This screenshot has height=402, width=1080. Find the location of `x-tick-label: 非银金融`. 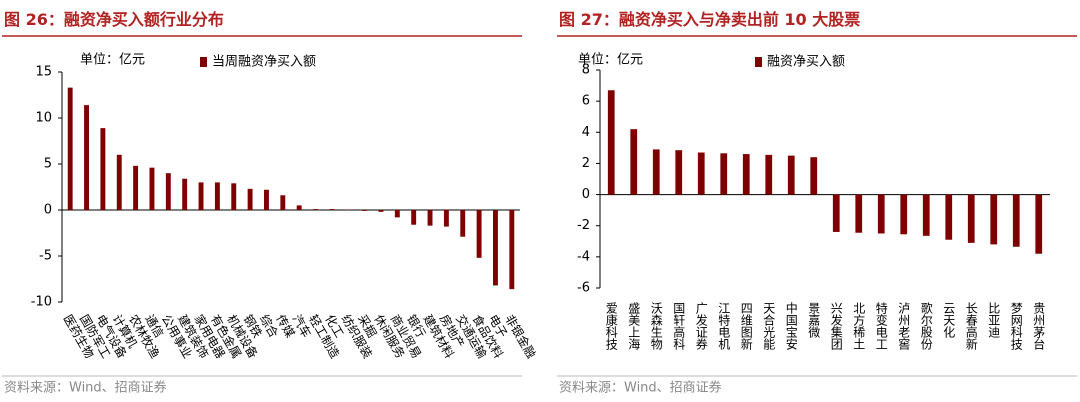

x-tick-label: 非银金融 is located at coordinates (520, 336).